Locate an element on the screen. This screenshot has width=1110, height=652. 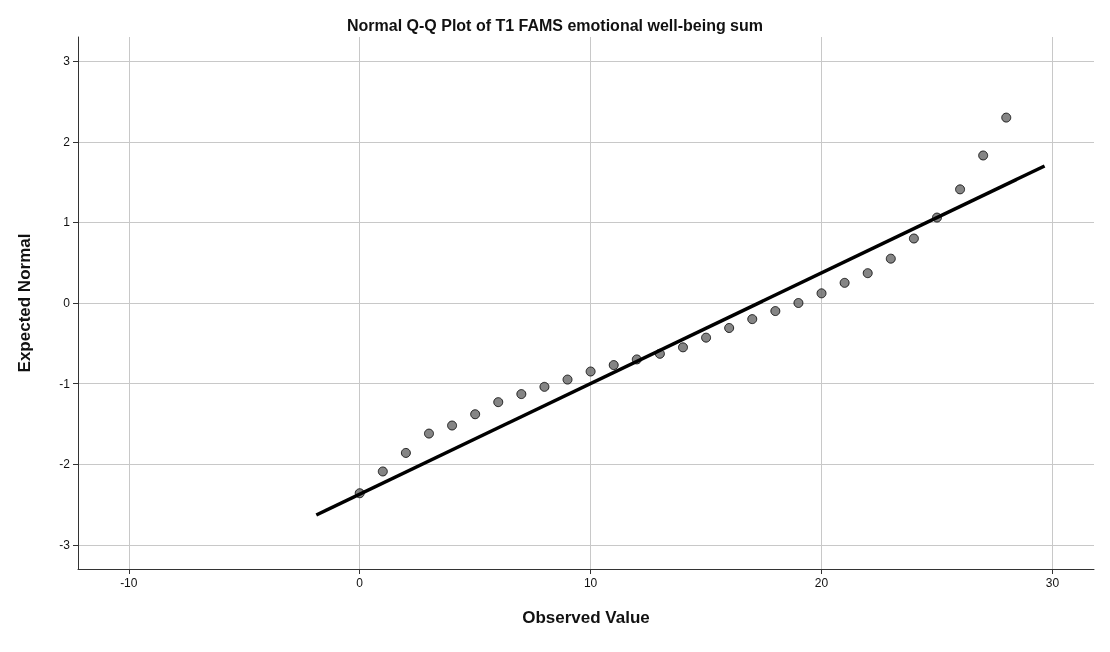
x-axis-title: Observed Value is located at coordinates (586, 617).